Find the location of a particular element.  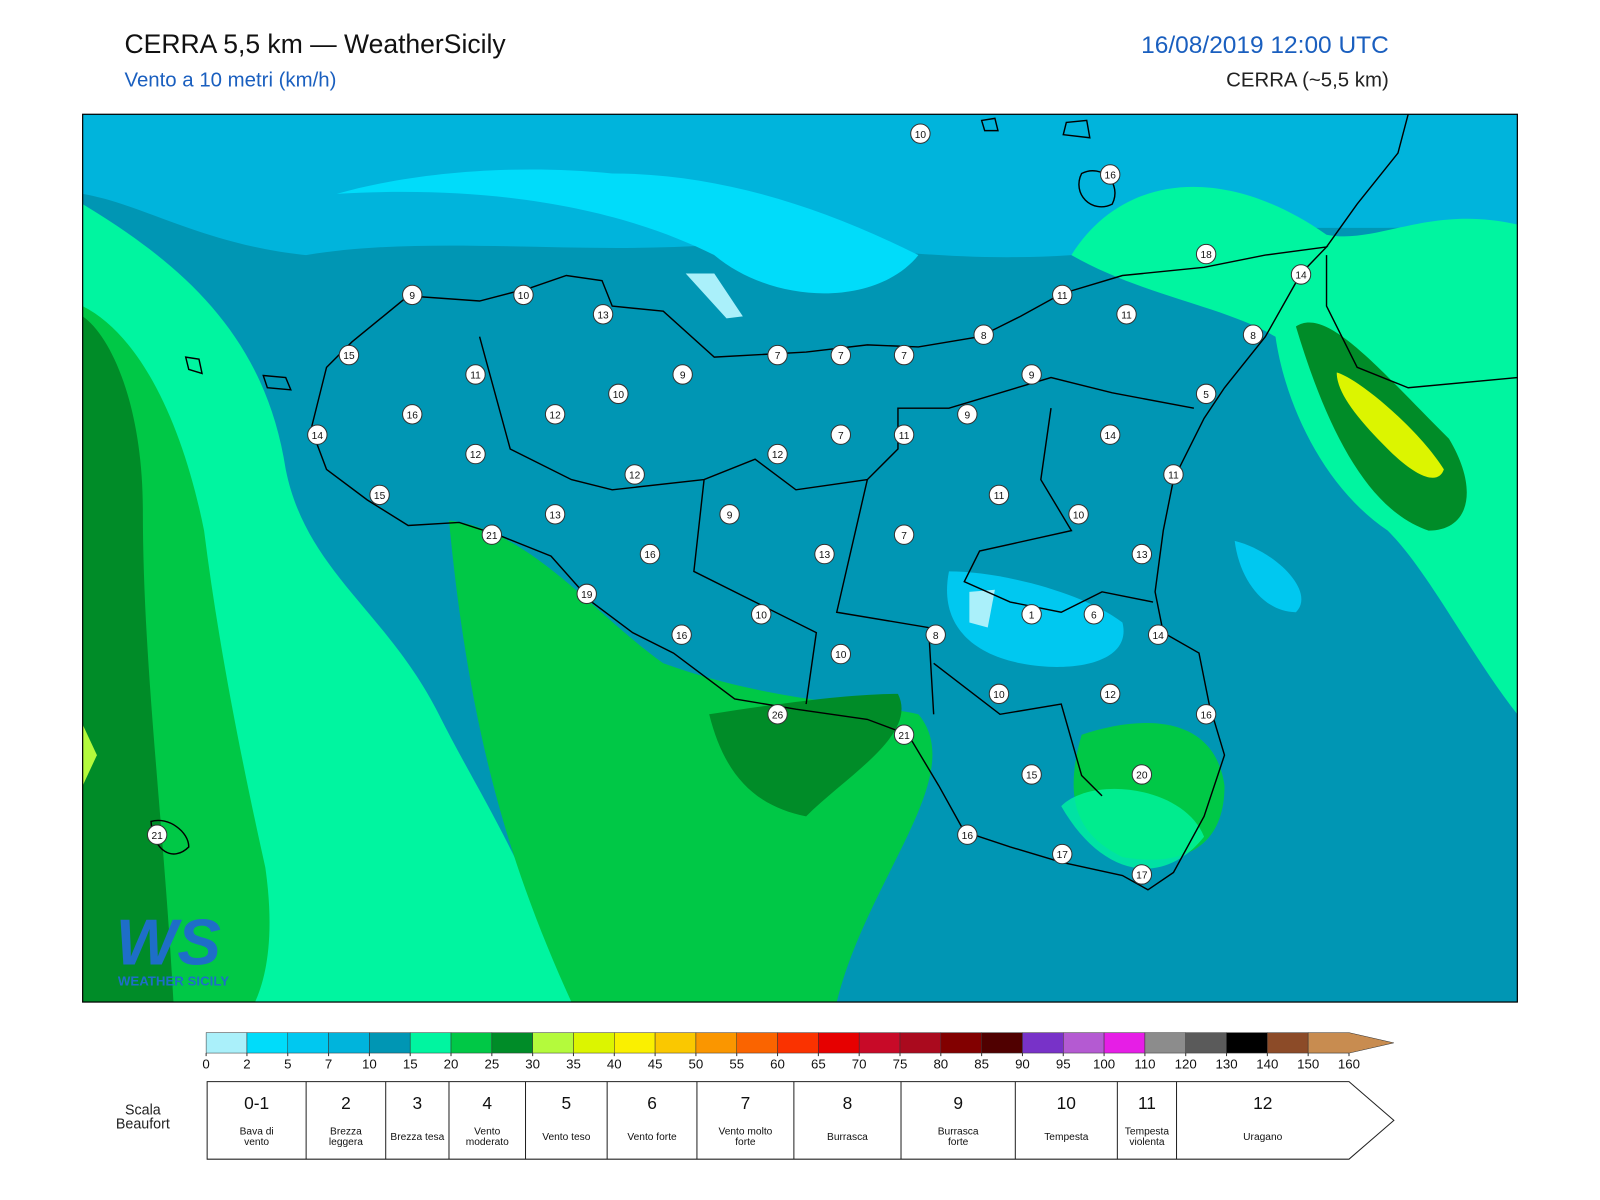

beaufort-desc-box: Bava di vento is located at coordinates (256, 1137).